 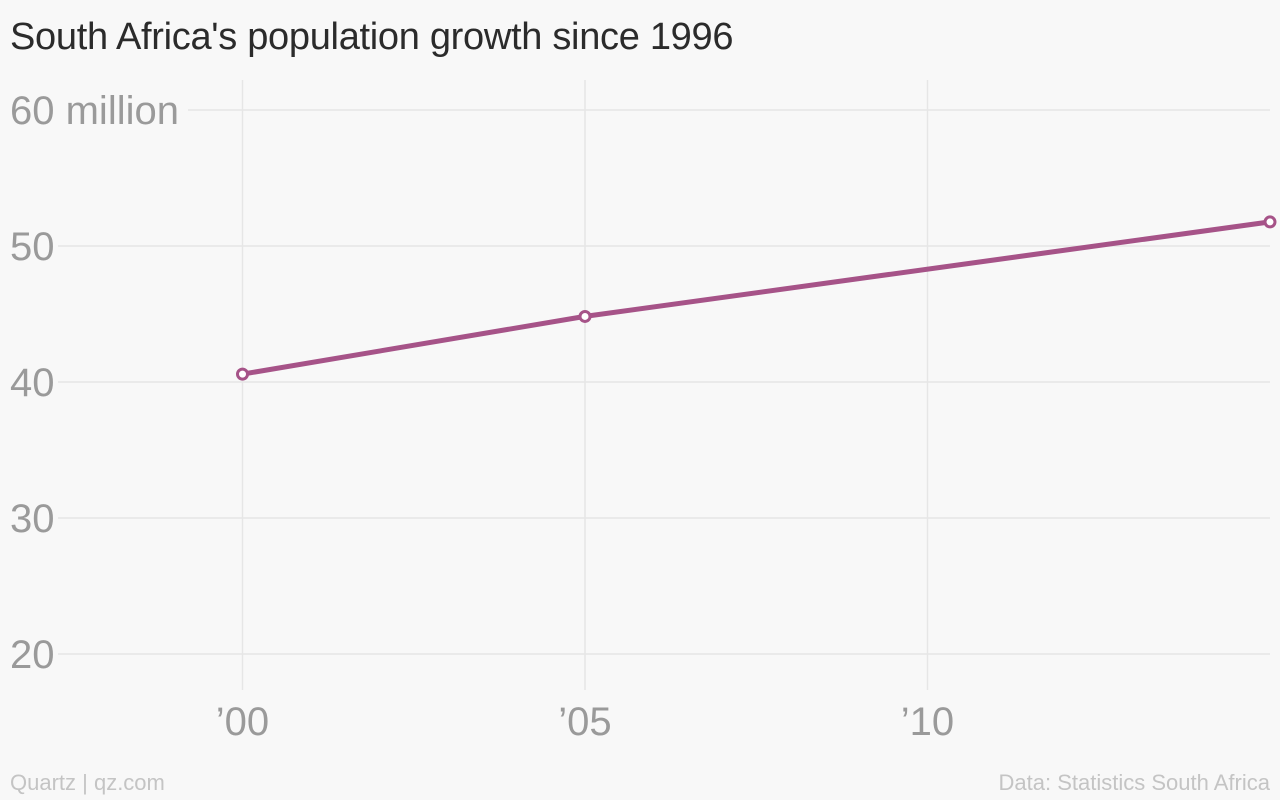 I want to click on footer-source: Data: Statistics South Africa, so click(x=1134, y=782).